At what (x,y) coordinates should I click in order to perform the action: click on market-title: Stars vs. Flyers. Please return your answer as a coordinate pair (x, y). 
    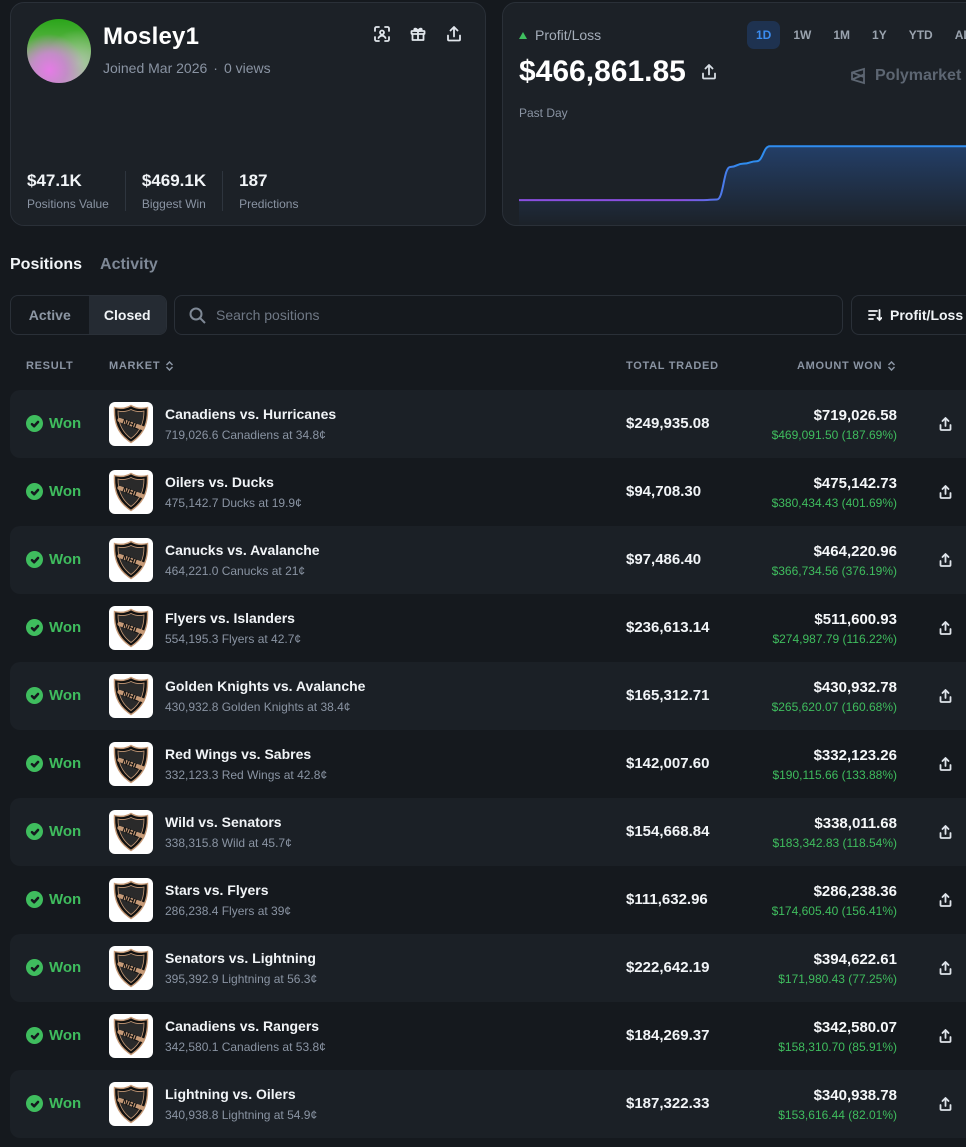
    Looking at the image, I should click on (217, 890).